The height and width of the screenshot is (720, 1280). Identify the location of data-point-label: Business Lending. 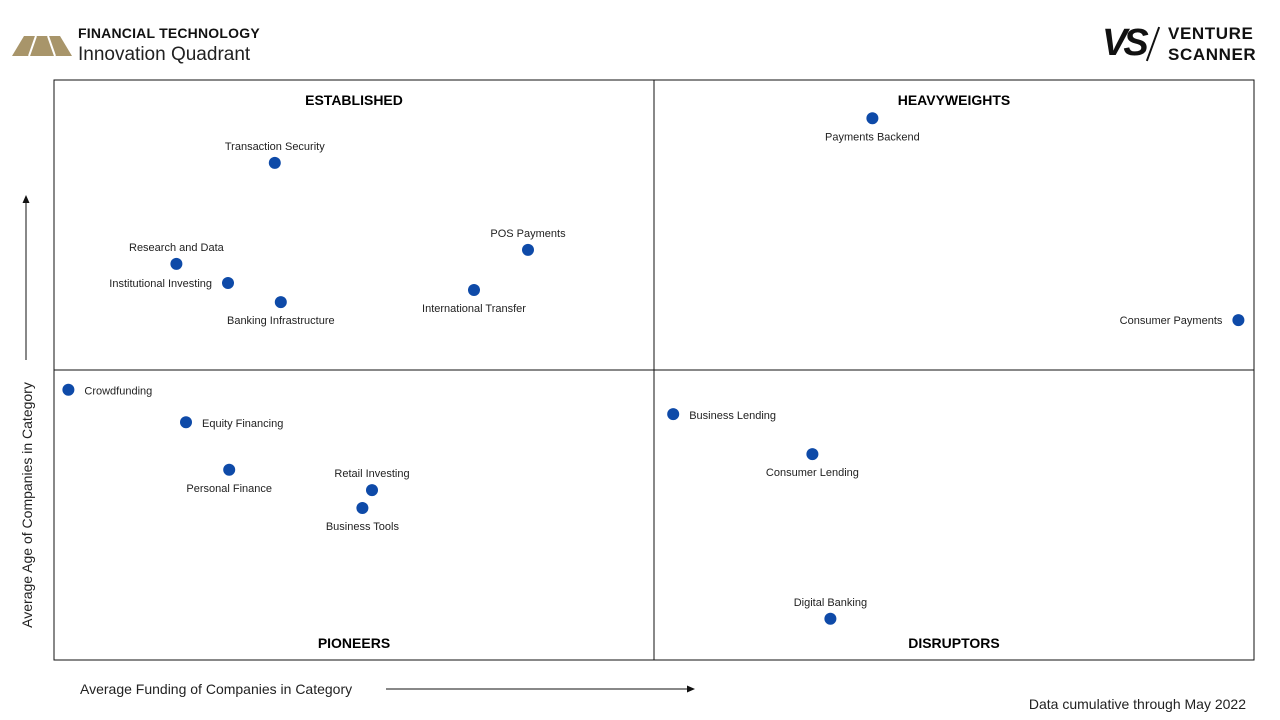
(732, 416).